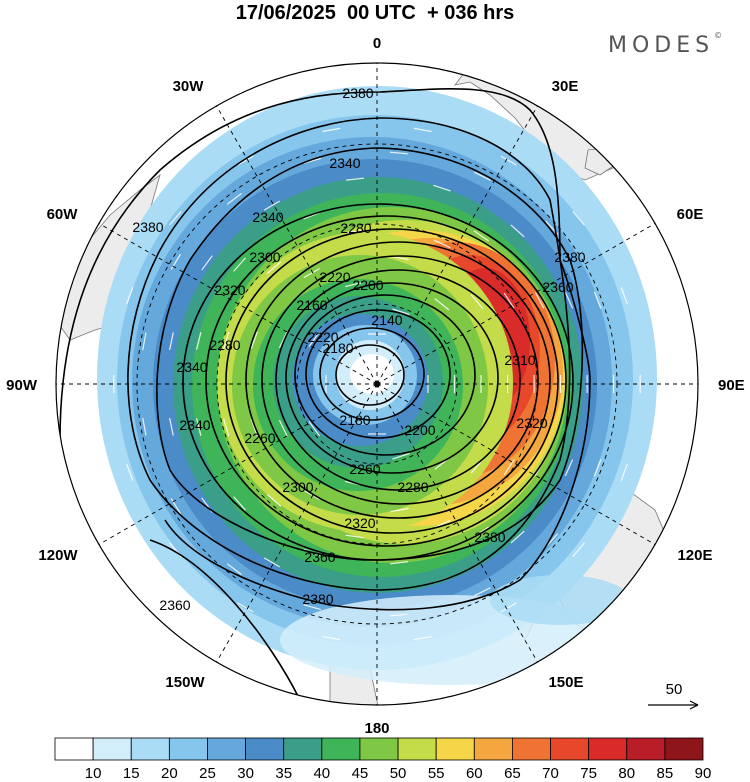 This screenshot has width=750, height=782. What do you see at coordinates (322, 337) in the screenshot?
I see `contour-label: 2220` at bounding box center [322, 337].